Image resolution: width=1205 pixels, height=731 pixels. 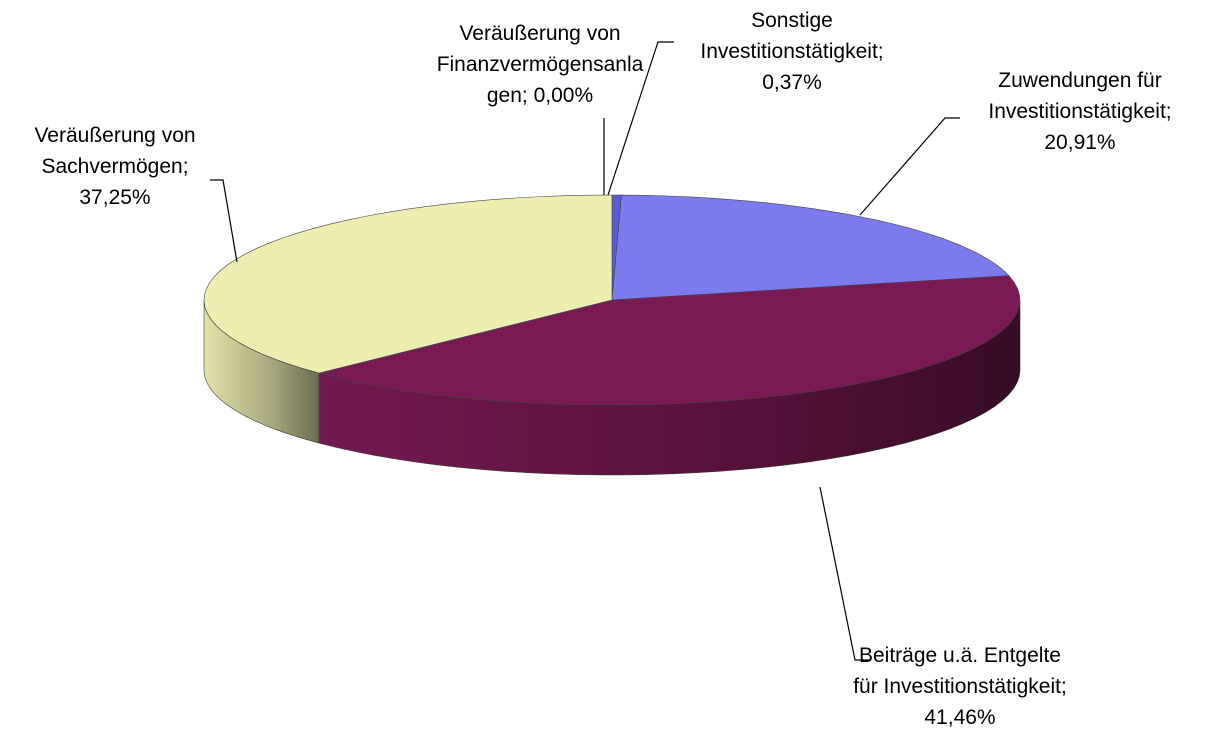 What do you see at coordinates (1077, 96) in the screenshot?
I see `category-name: Zuwendungen für Investitionstätigkeit` at bounding box center [1077, 96].